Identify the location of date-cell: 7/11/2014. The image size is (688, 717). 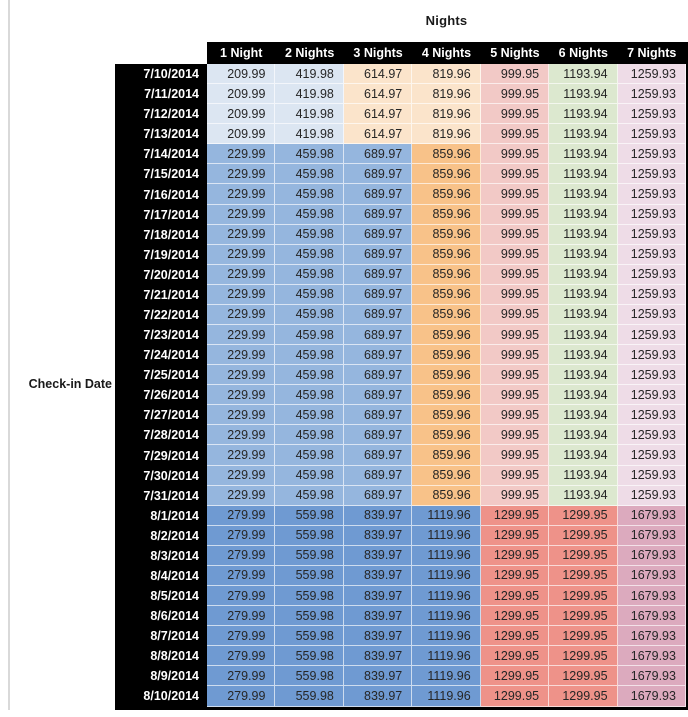
(161, 94).